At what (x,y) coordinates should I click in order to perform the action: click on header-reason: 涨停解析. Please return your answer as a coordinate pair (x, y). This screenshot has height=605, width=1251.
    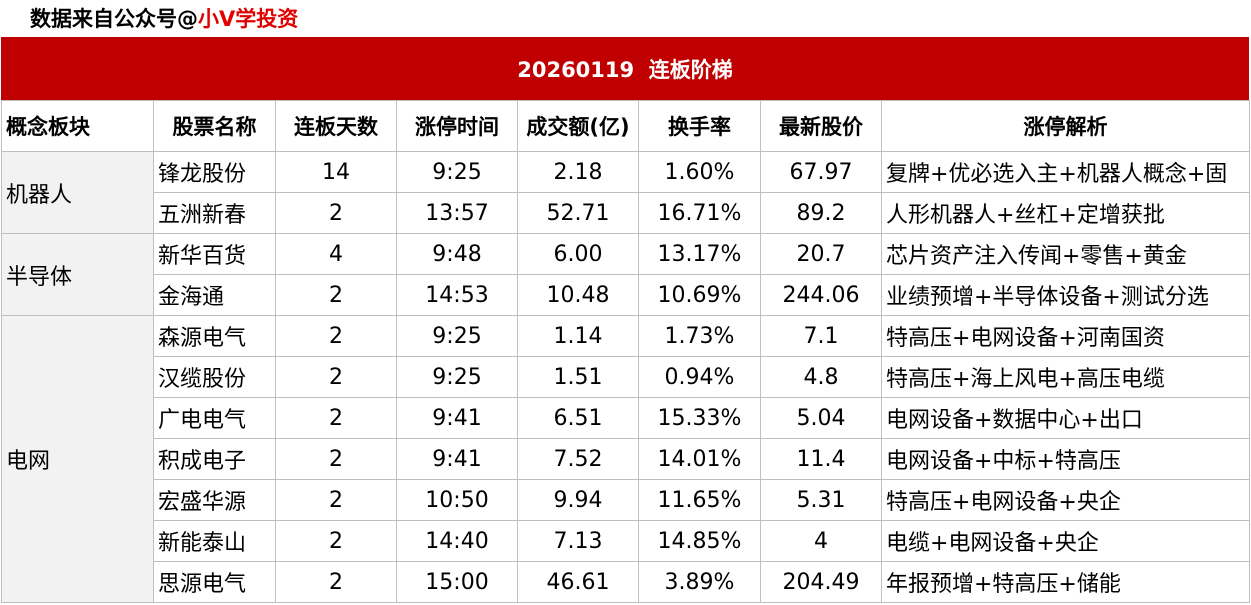
    Looking at the image, I should click on (1065, 126).